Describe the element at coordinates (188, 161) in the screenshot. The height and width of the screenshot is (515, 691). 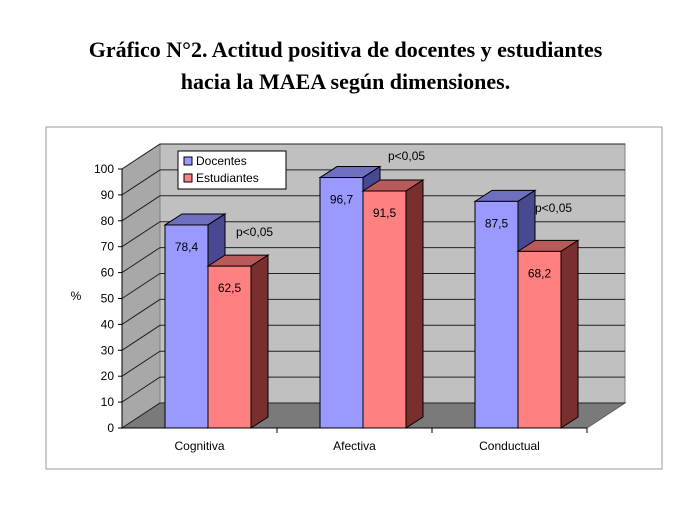
I see `legend-swatch-docentes` at that location.